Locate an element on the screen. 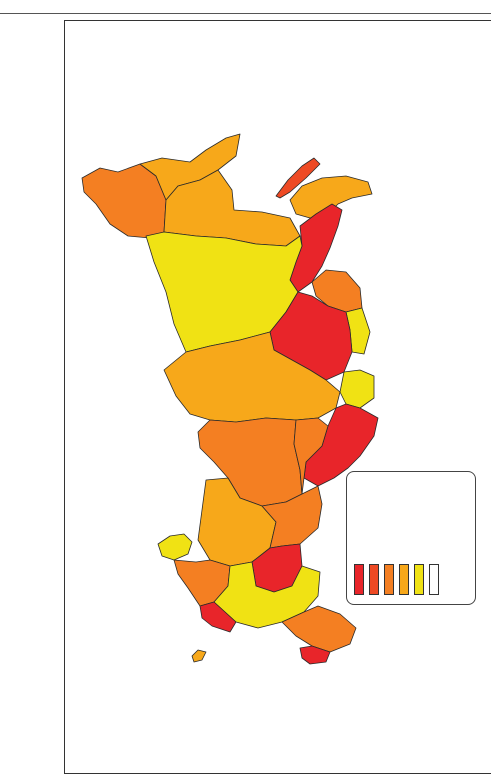  top-rule is located at coordinates (245, 13).